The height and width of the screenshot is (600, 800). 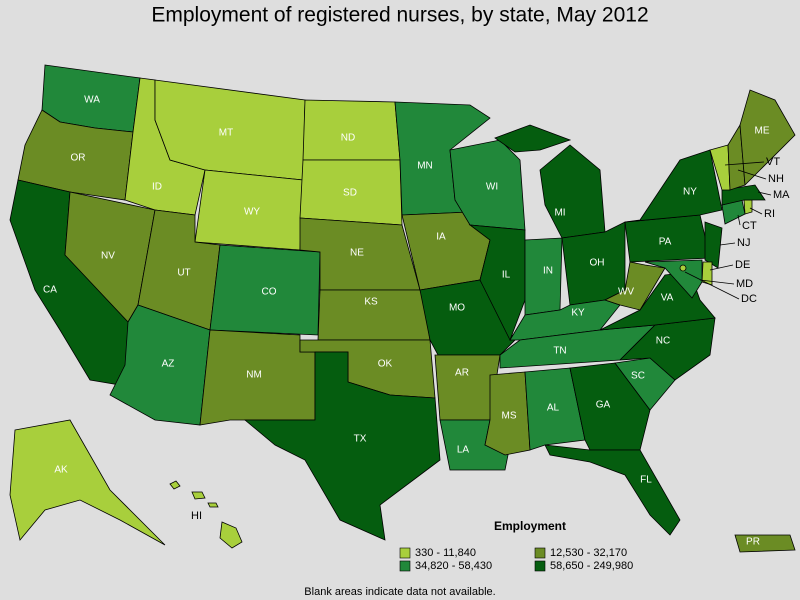 I want to click on state-label: OH, so click(x=597, y=263).